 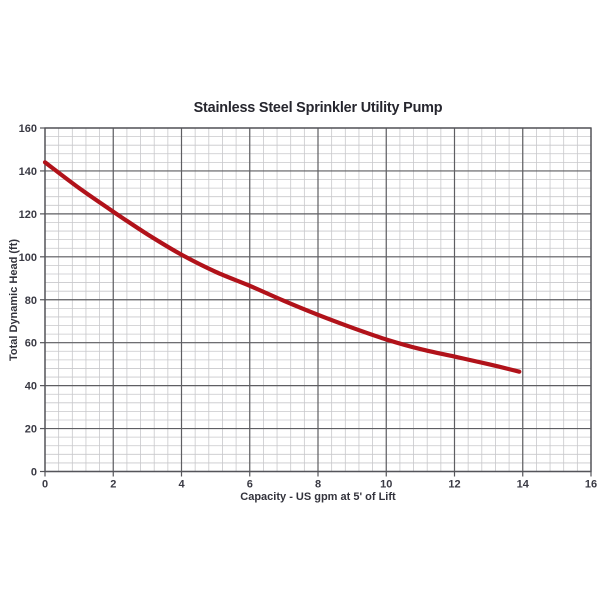 I want to click on y-tick-label: 40, so click(x=31, y=387).